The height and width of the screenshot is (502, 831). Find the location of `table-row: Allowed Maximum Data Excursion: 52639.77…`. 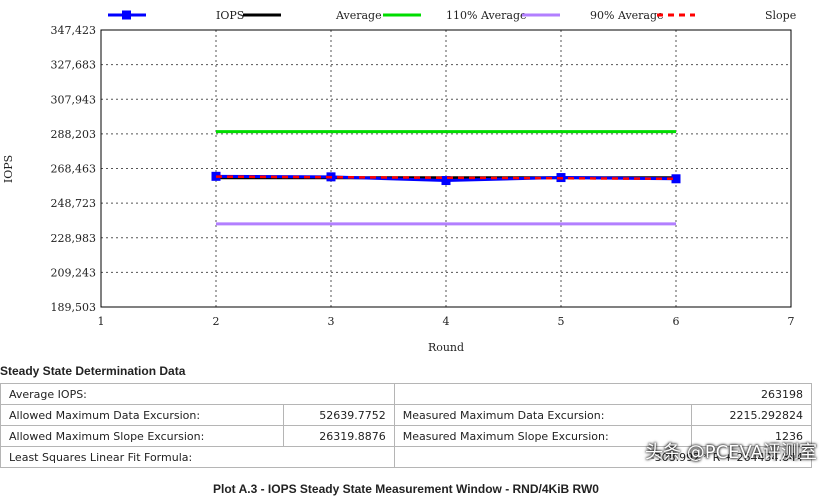

table-row: Allowed Maximum Data Excursion: 52639.77… is located at coordinates (406, 415).